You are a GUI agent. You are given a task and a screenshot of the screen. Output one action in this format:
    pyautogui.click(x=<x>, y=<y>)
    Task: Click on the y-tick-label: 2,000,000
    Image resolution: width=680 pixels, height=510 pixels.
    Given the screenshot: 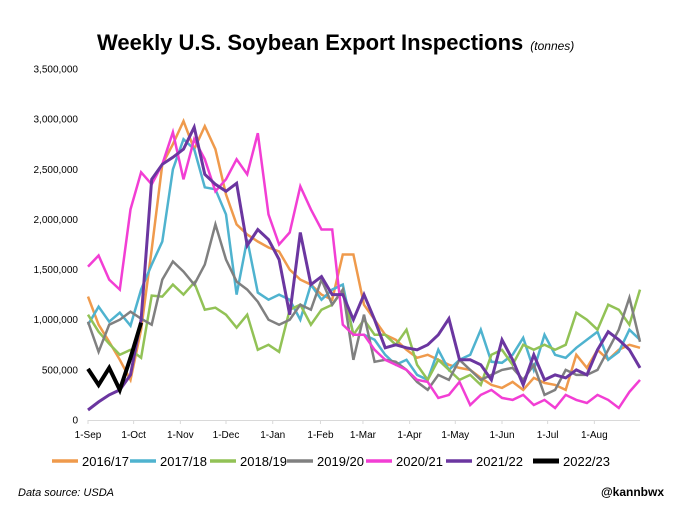 What is the action you would take?
    pyautogui.click(x=56, y=220)
    